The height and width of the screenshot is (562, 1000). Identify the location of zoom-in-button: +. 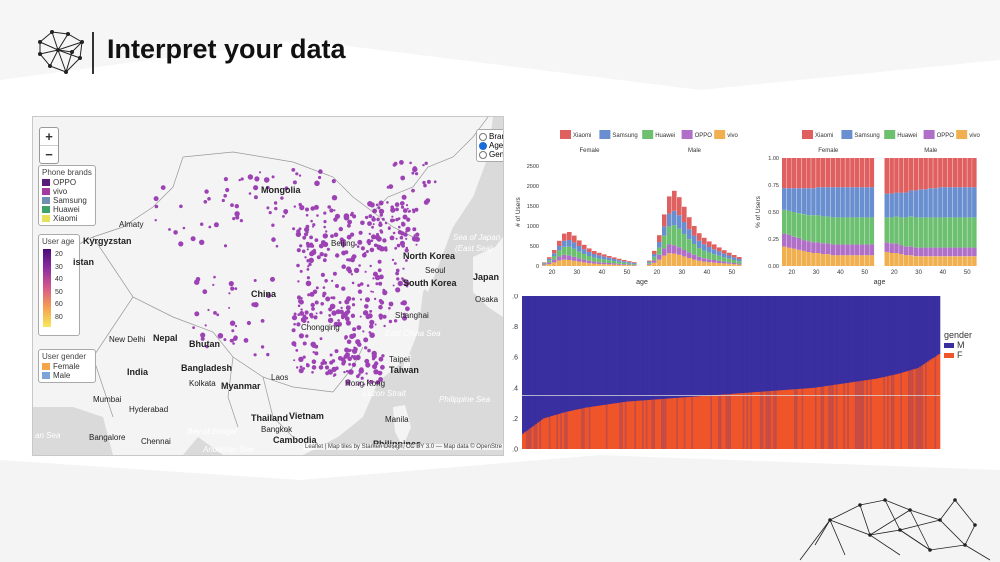
(49, 137).